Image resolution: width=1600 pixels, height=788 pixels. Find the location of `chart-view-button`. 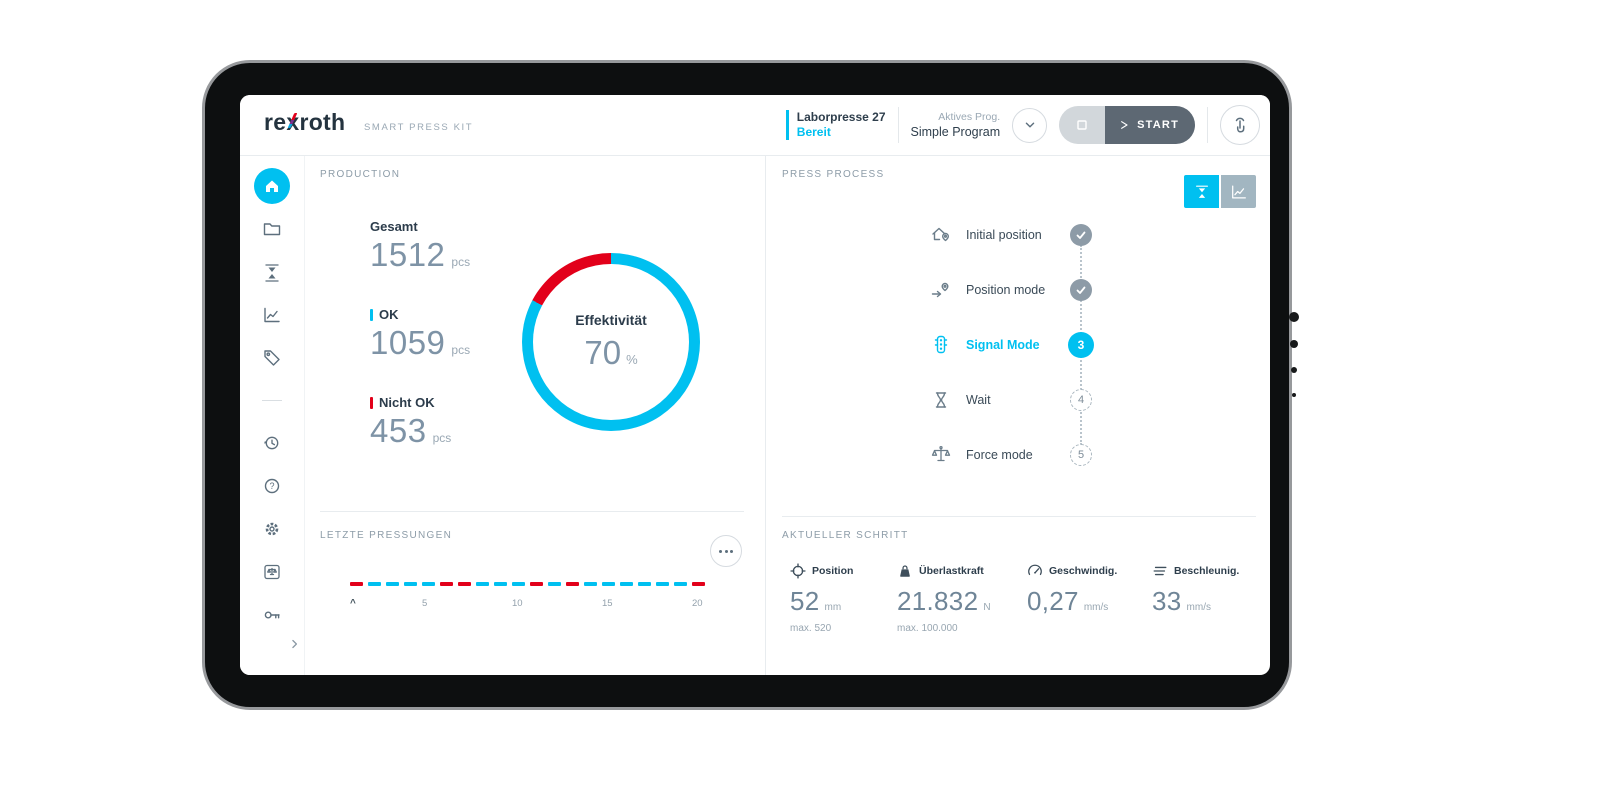

chart-view-button is located at coordinates (1238, 191).